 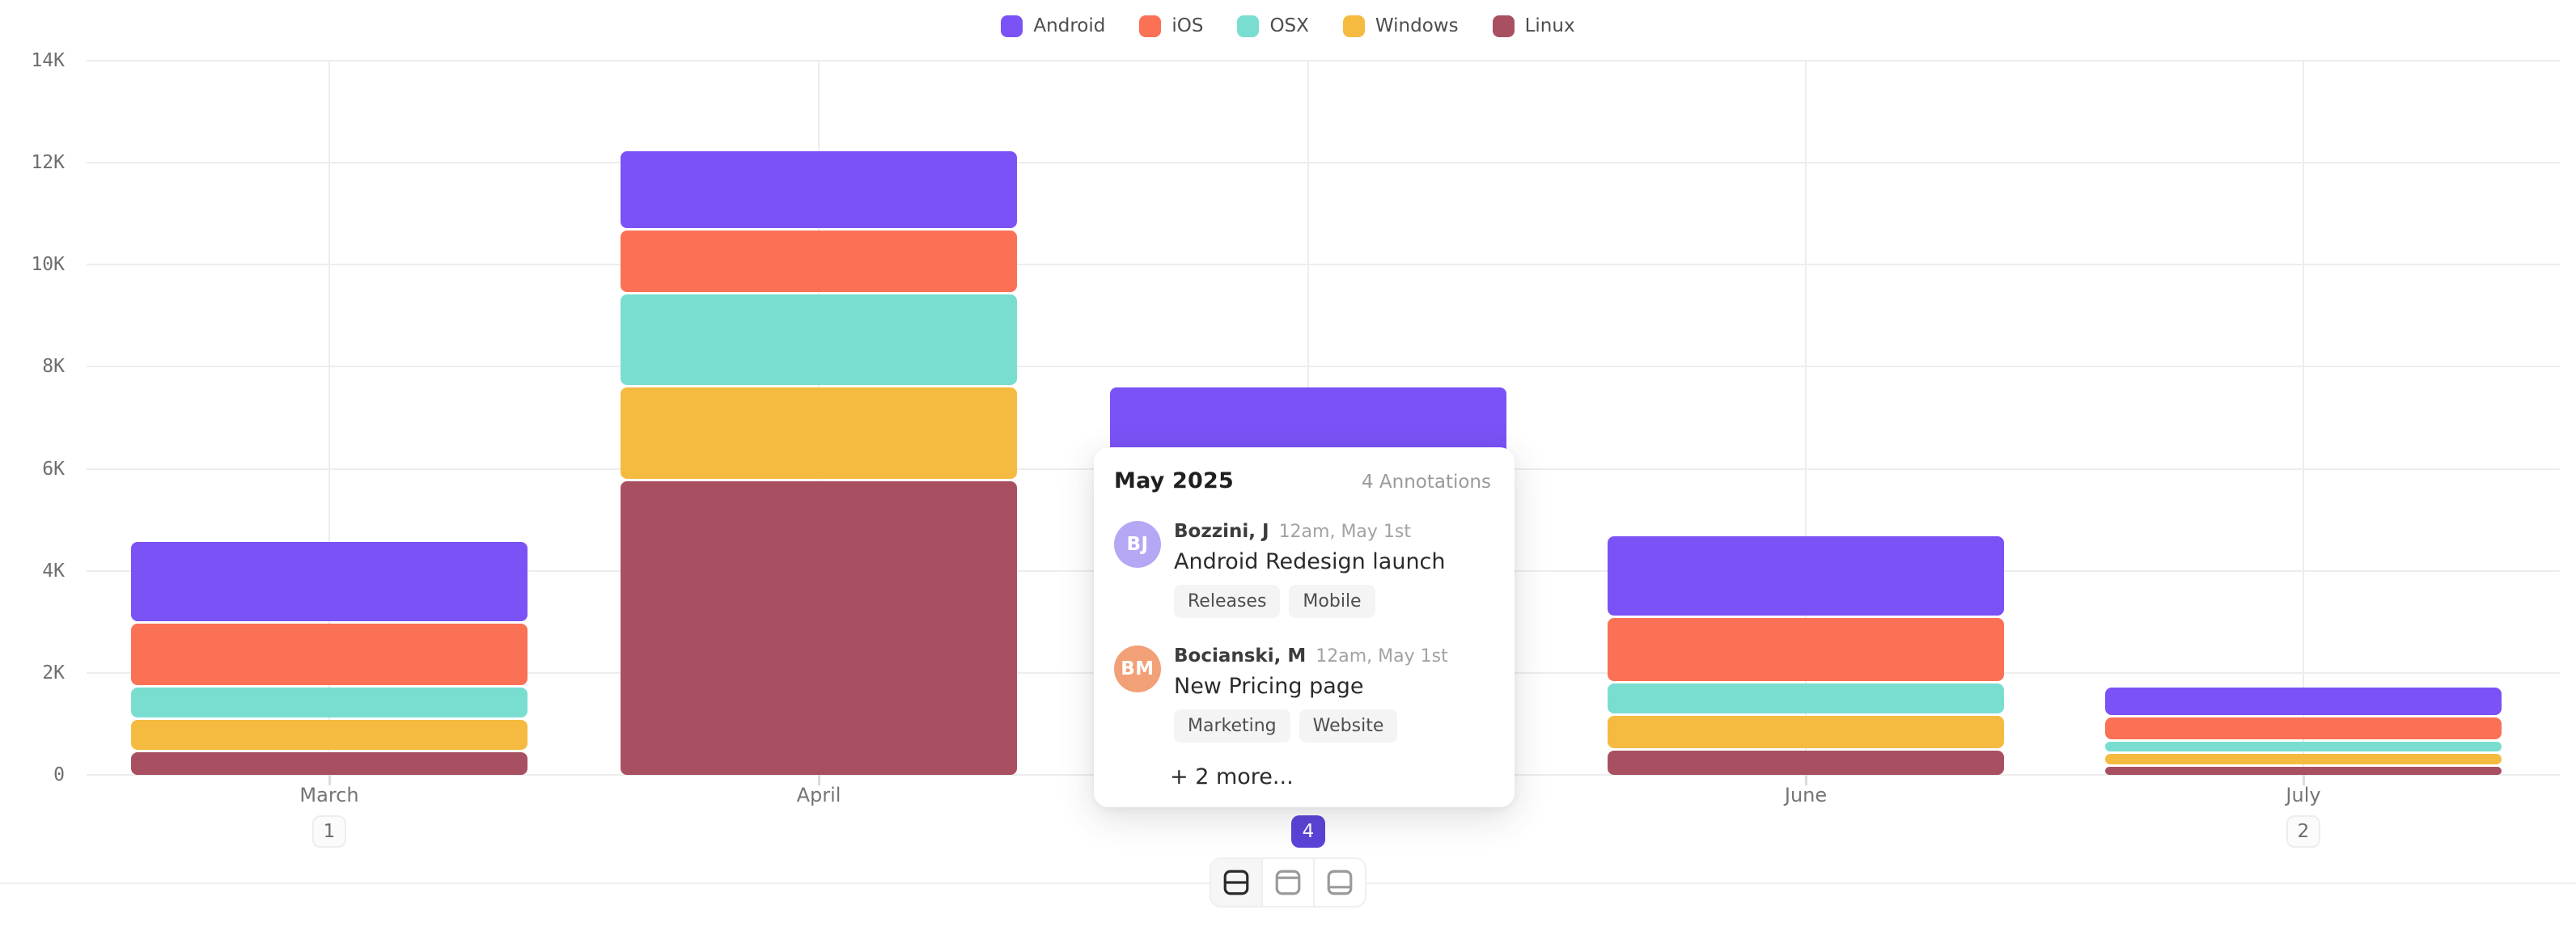 I want to click on bar-segment-android-july, so click(x=2303, y=701).